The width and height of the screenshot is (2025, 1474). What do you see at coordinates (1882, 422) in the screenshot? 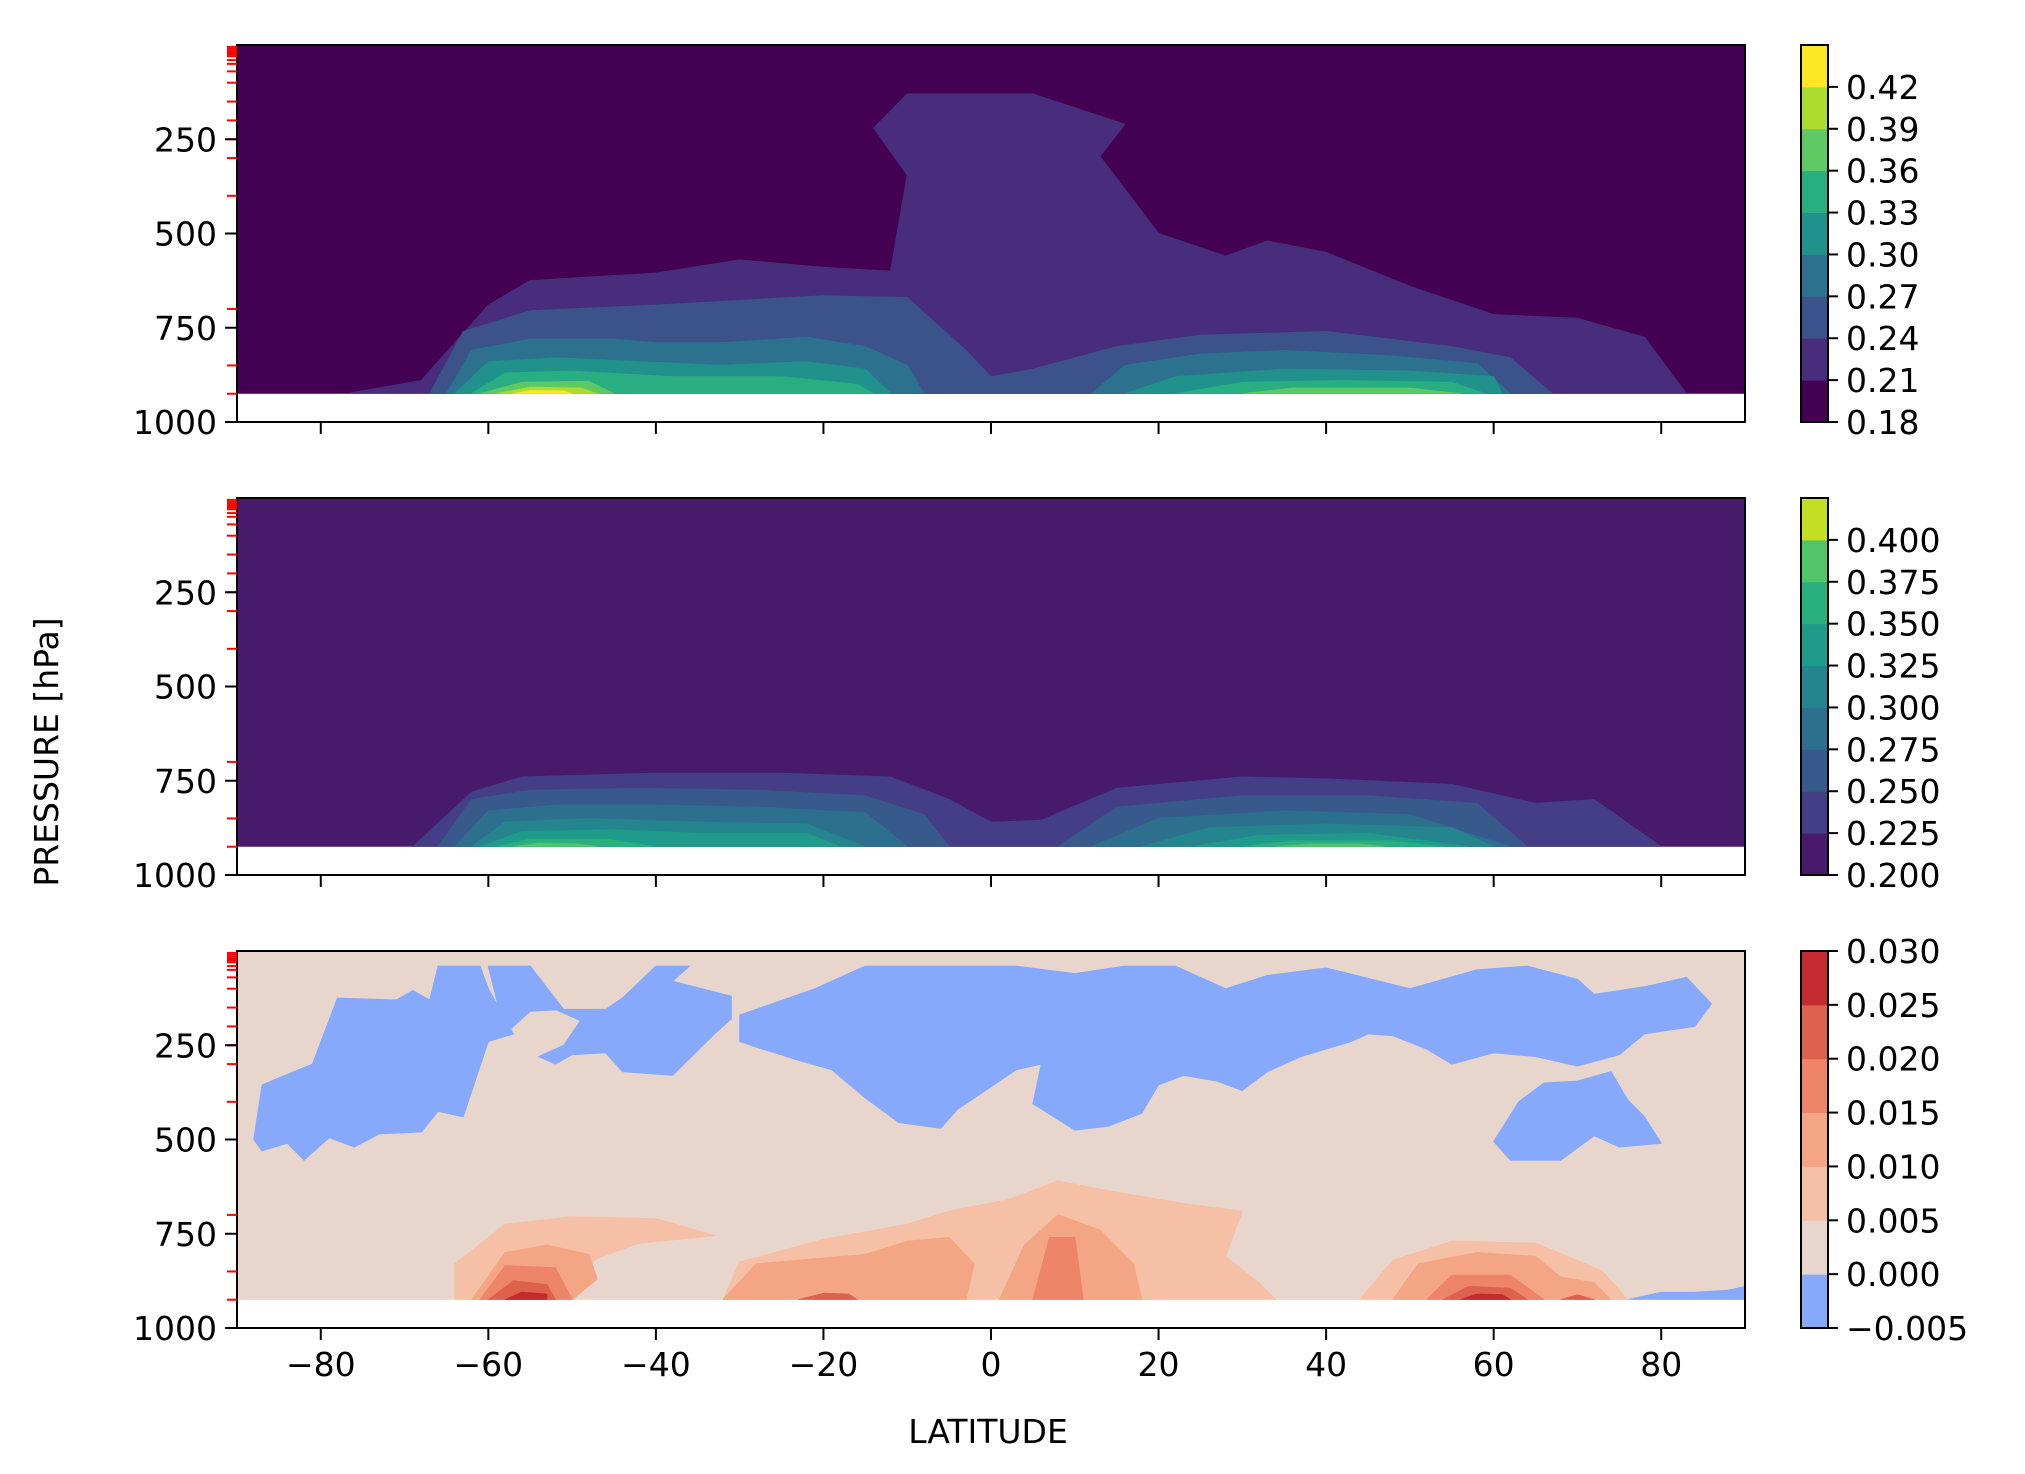
I see `colorbar-label: 0.18` at bounding box center [1882, 422].